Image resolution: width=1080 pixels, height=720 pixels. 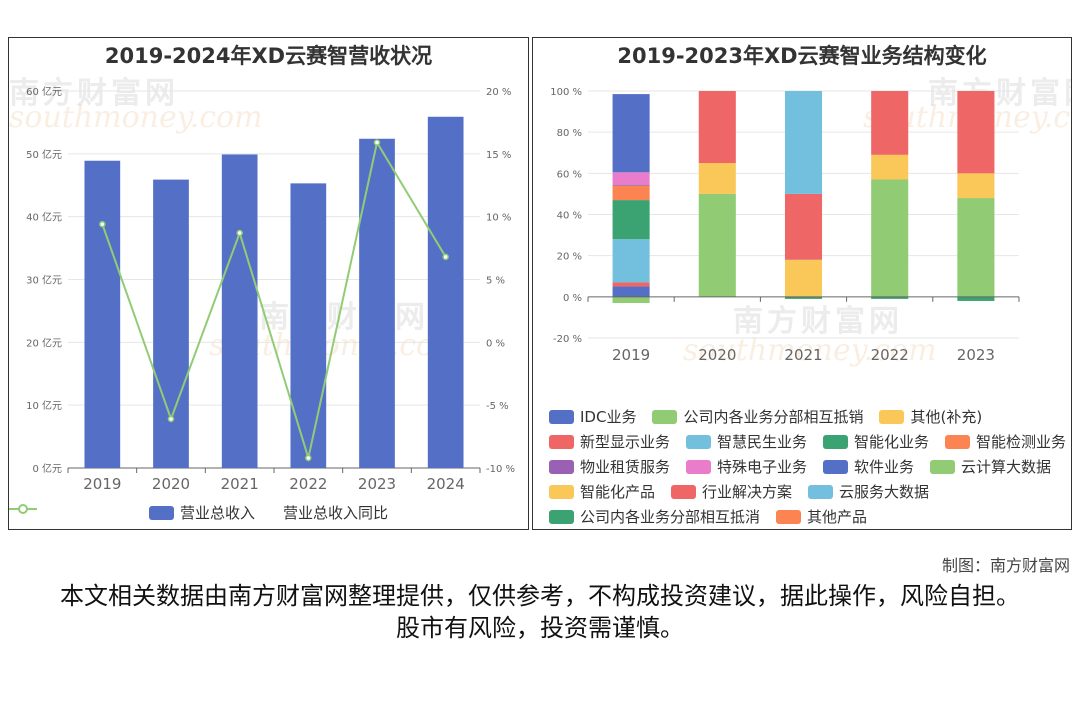 What do you see at coordinates (1021, 442) in the screenshot?
I see `legend-label: 智能检测业务` at bounding box center [1021, 442].